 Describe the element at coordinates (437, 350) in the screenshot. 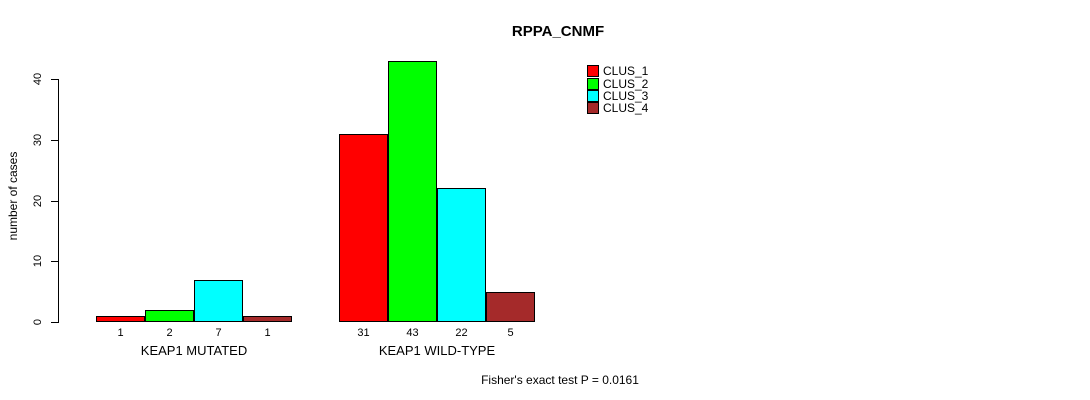

I see `x-category-label: KEAP1 WILD-TYPE` at that location.